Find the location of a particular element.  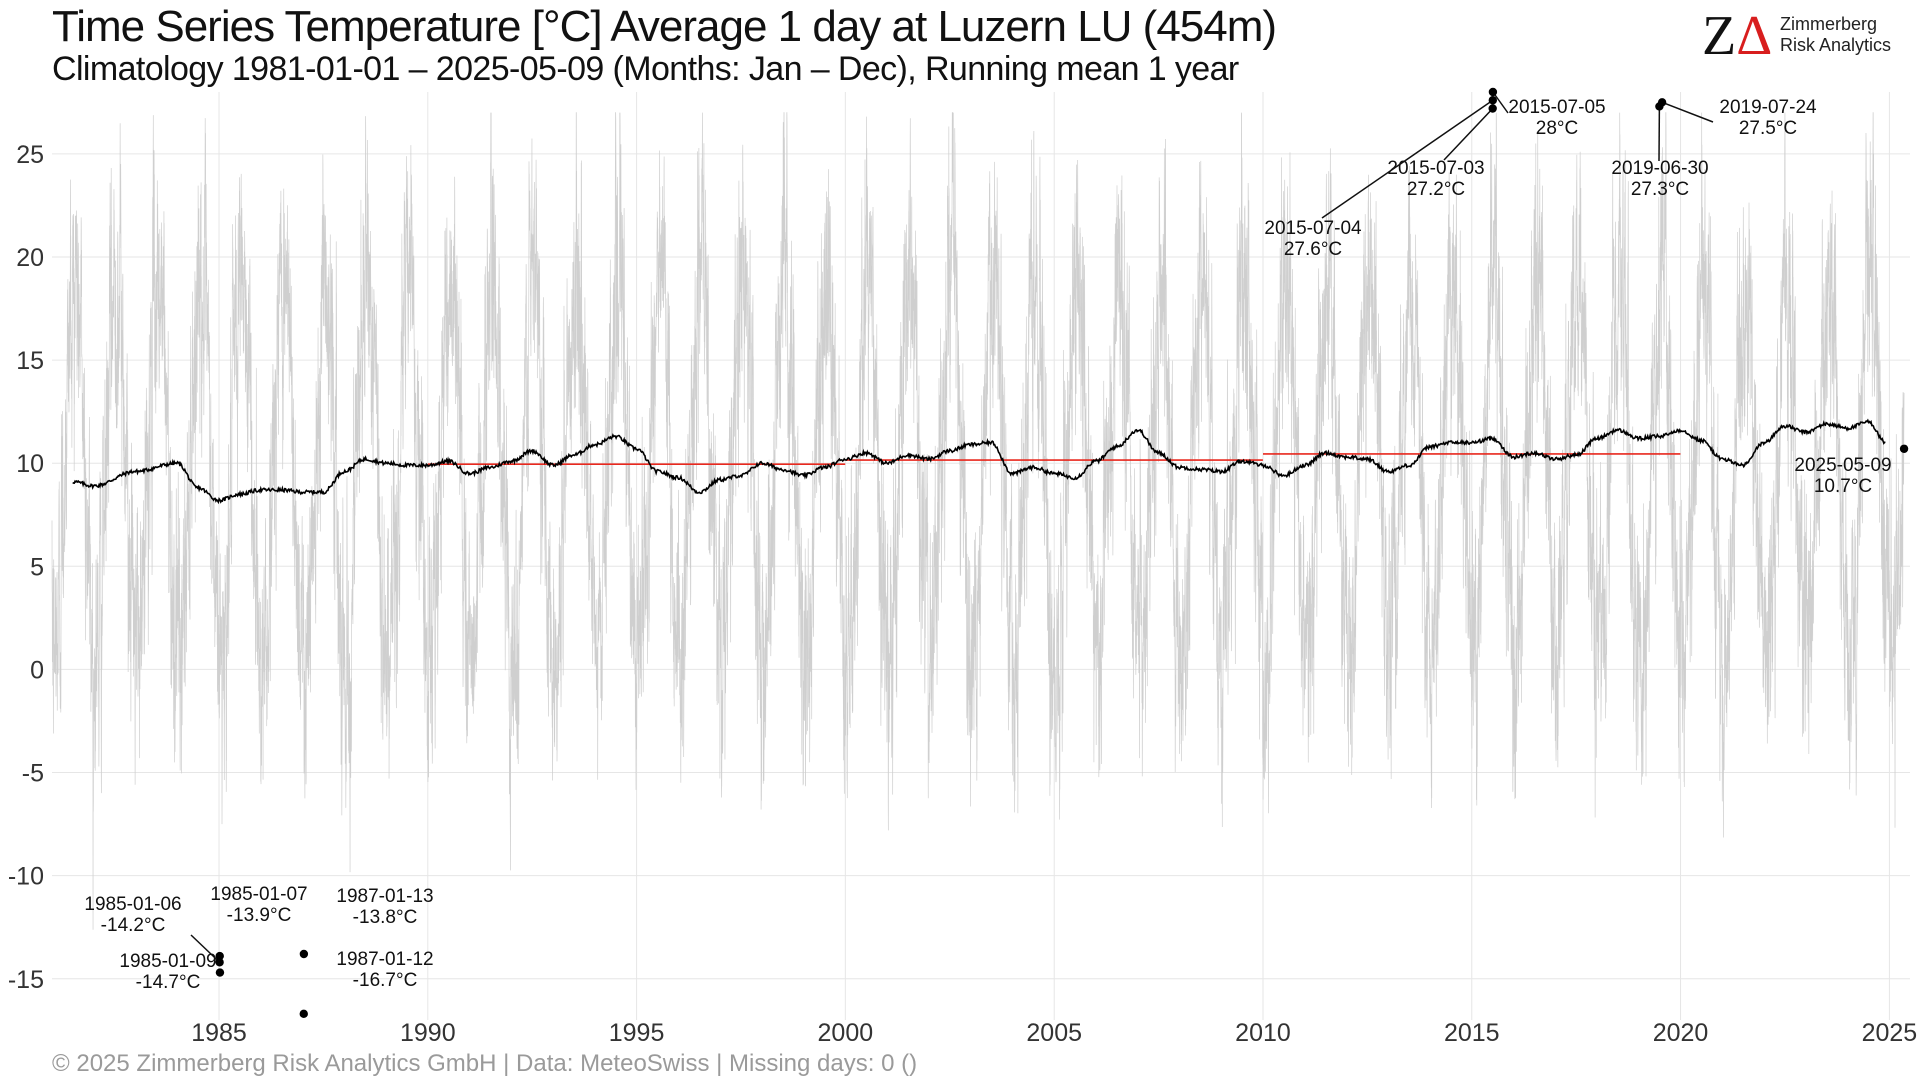

annotation-date: 2015-07-04 is located at coordinates (1313, 228).